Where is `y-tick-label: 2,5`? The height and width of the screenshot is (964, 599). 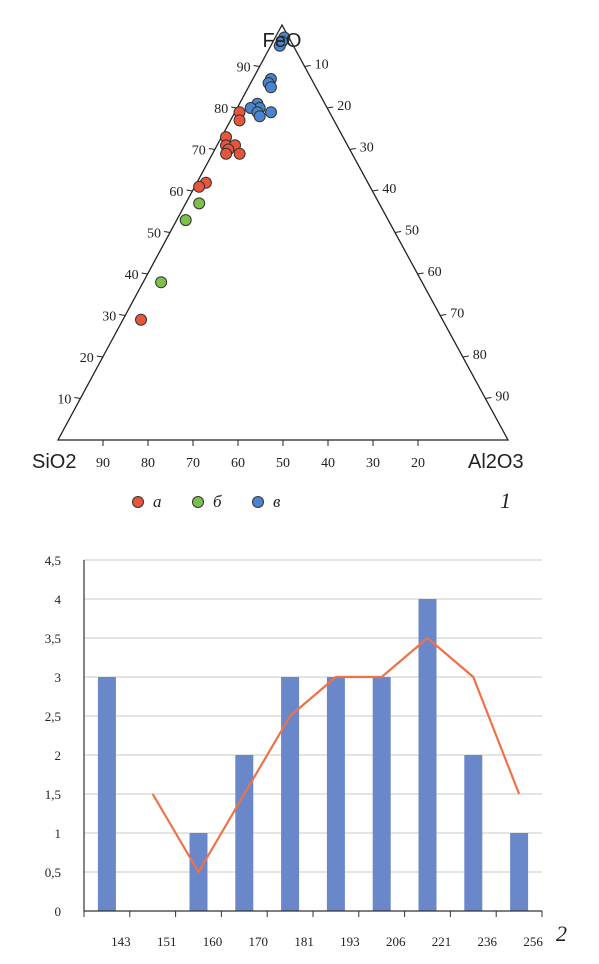
y-tick-label: 2,5 is located at coordinates (53, 716).